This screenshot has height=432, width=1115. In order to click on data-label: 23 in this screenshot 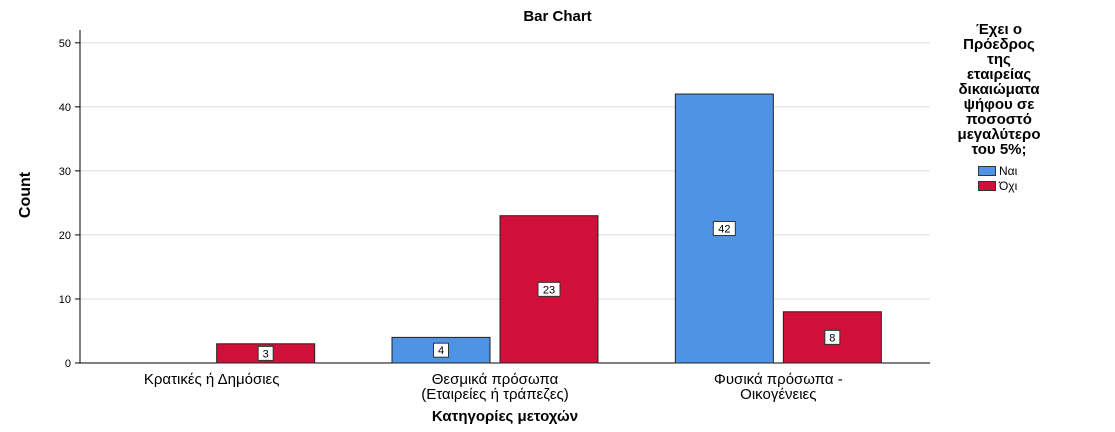, I will do `click(549, 290)`.